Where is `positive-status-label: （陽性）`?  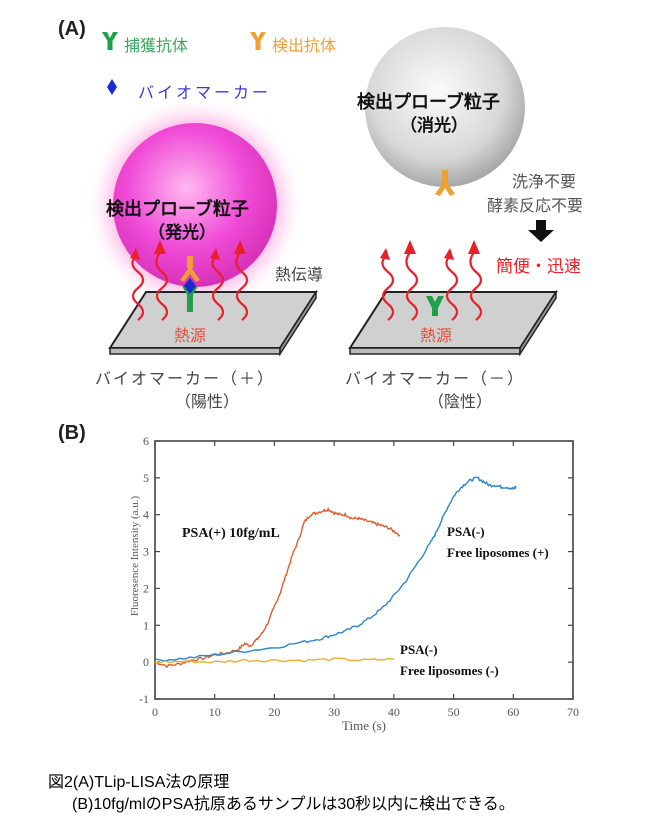 positive-status-label: （陽性） is located at coordinates (207, 401).